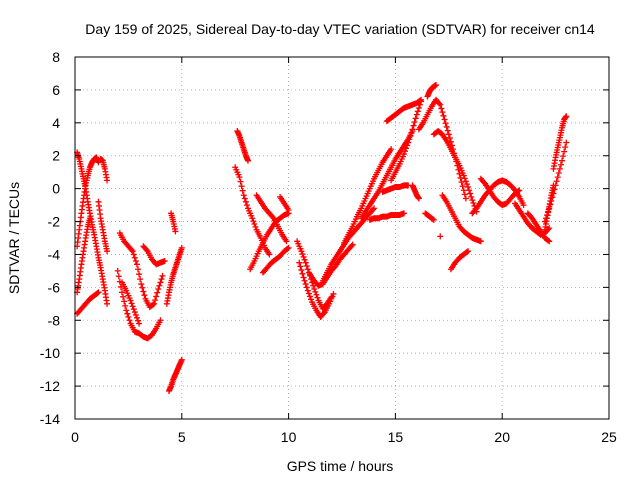 Image resolution: width=640 pixels, height=480 pixels. What do you see at coordinates (502, 437) in the screenshot?
I see `x-tick-label: 20` at bounding box center [502, 437].